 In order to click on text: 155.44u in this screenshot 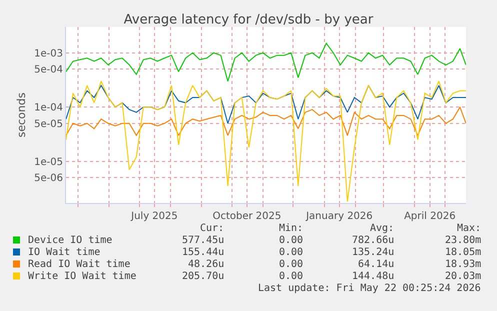, I will do `click(203, 252)`.